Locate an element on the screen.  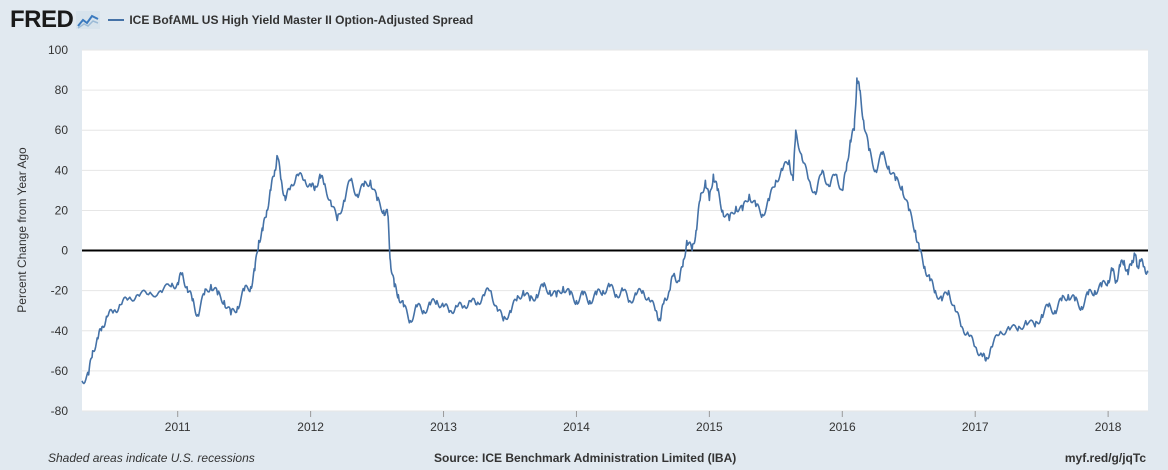
y-axis-ticks: -80 -60 -40 -20 0 20 40 60 80 100 is located at coordinates (58, 230).